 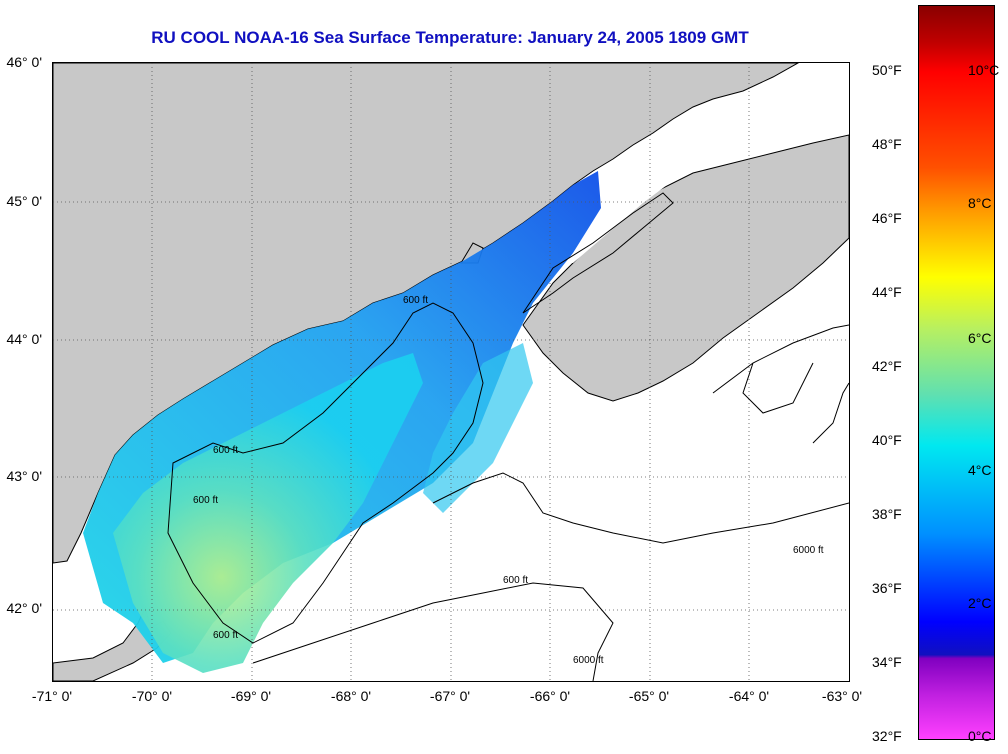 I want to click on contour-label-3: 600 ft, so click(x=205, y=500).